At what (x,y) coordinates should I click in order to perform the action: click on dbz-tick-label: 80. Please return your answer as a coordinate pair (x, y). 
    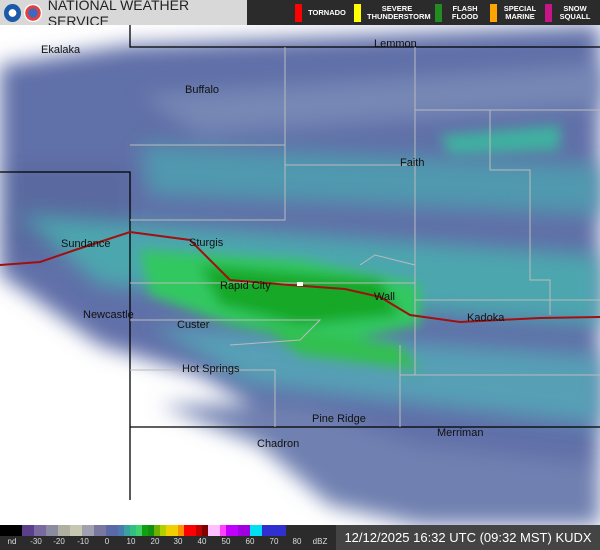
    Looking at the image, I should click on (297, 541).